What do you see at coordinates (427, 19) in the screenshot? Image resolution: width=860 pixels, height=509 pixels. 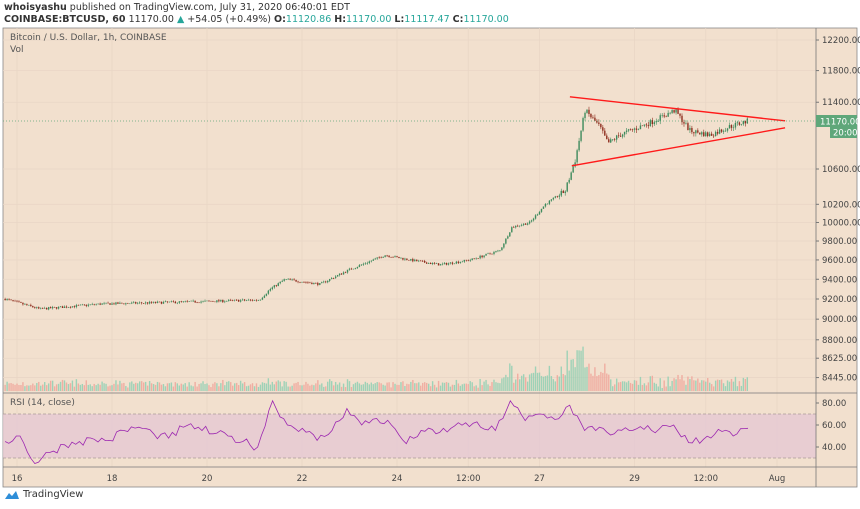 I see `low-value: 11117.47` at bounding box center [427, 19].